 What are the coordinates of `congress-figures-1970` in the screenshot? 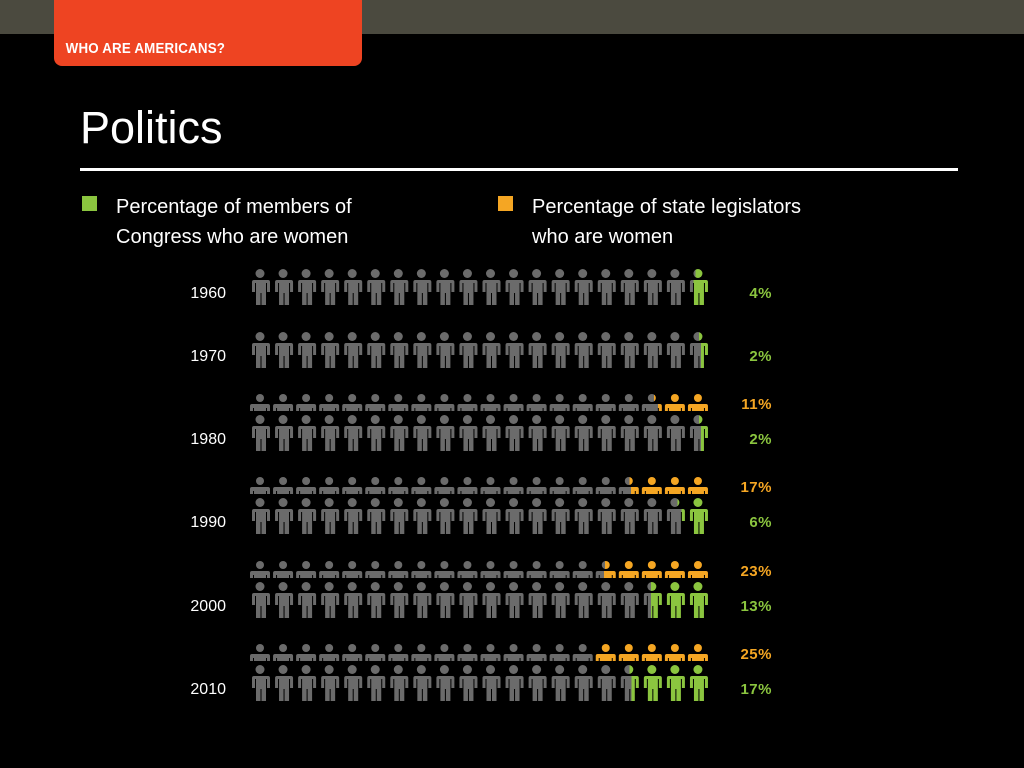 It's located at (480, 350).